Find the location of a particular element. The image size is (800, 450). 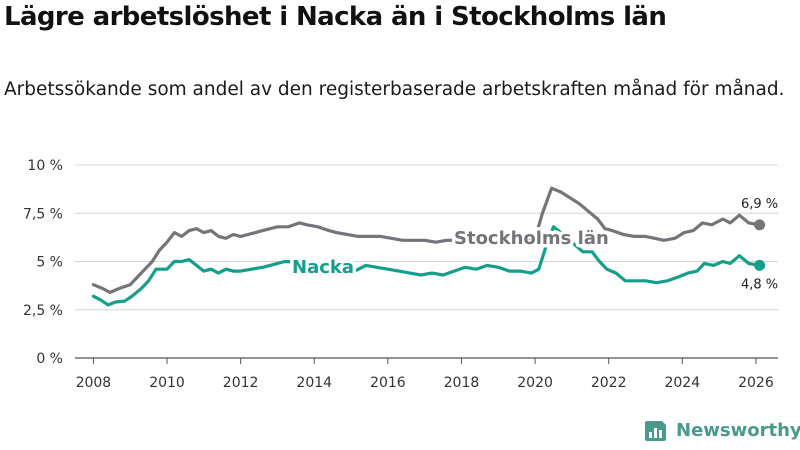

end-value-label: 4,8 % is located at coordinates (759, 284).